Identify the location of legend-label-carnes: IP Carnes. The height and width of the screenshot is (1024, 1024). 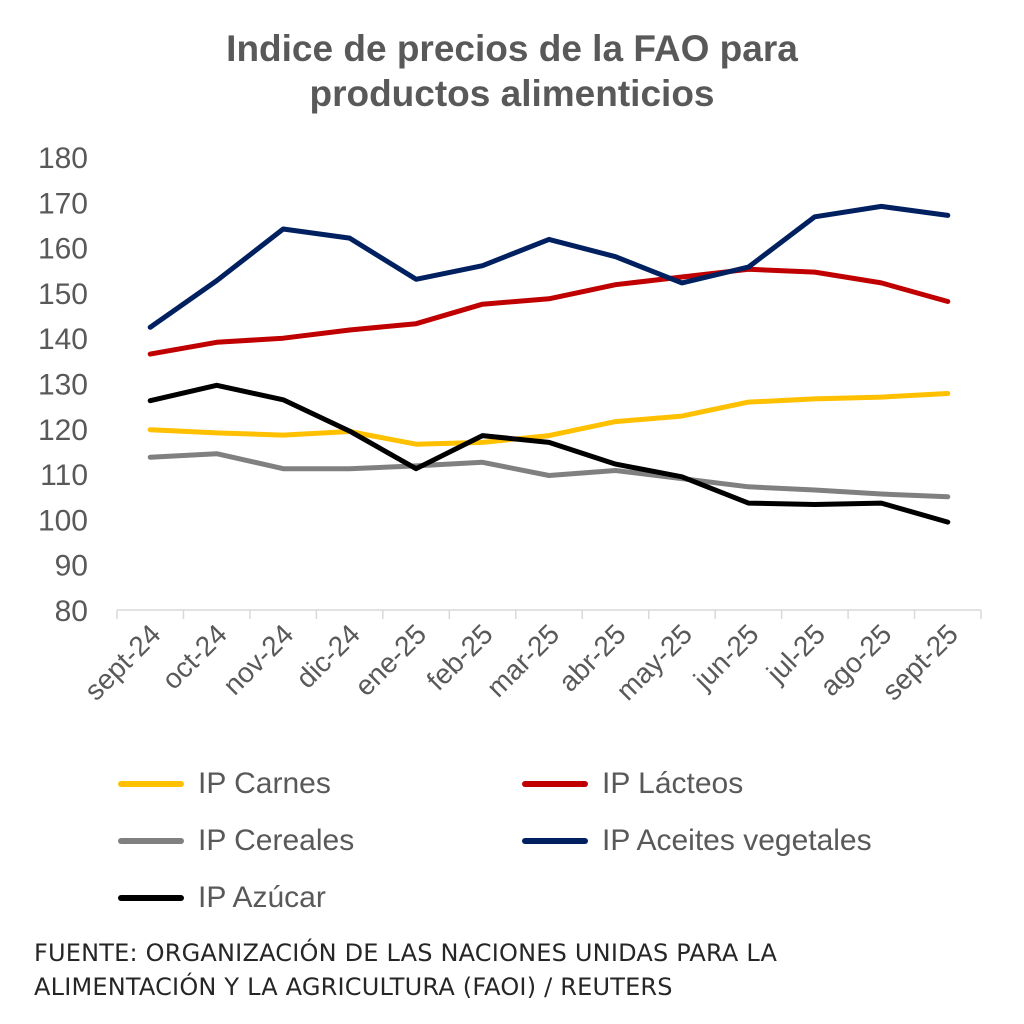
(264, 783).